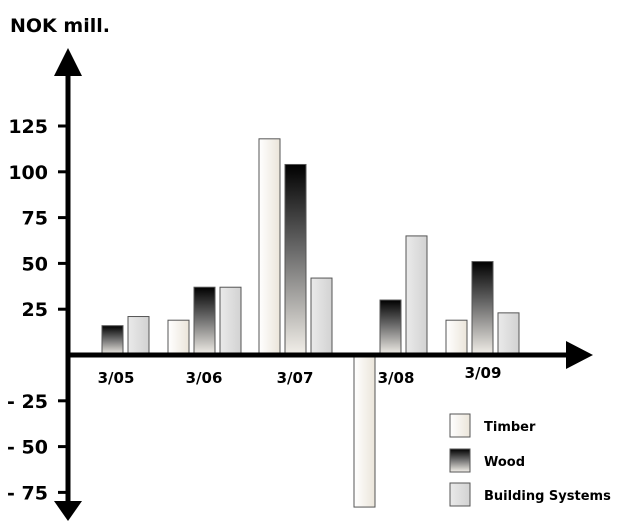 The image size is (618, 521). What do you see at coordinates (28, 173) in the screenshot?
I see `y-tick-label: 100` at bounding box center [28, 173].